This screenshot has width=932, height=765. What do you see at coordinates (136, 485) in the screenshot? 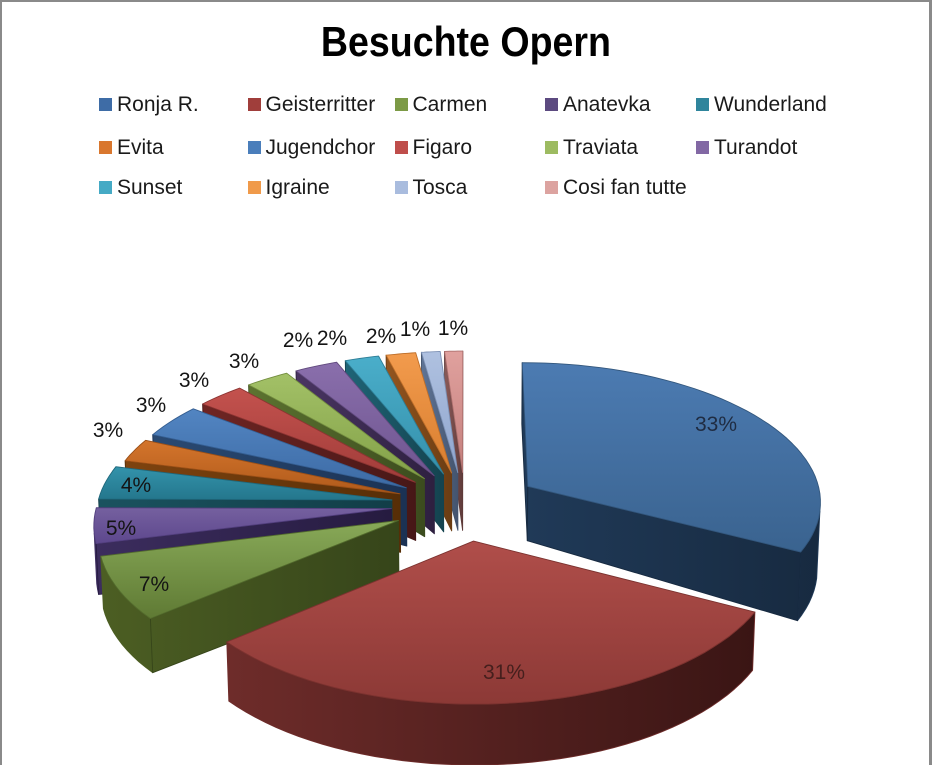
I see `svg-text: 4%` at bounding box center [136, 485].